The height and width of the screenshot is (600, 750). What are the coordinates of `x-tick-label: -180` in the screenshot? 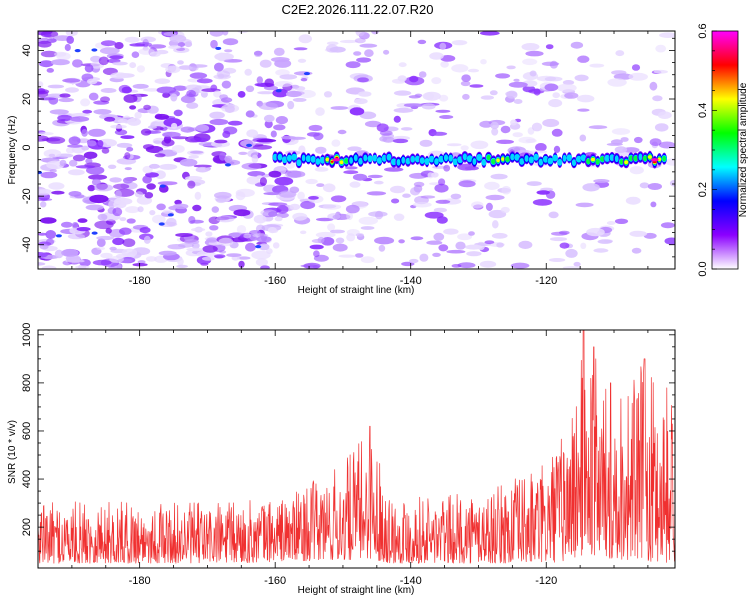 It's located at (140, 581).